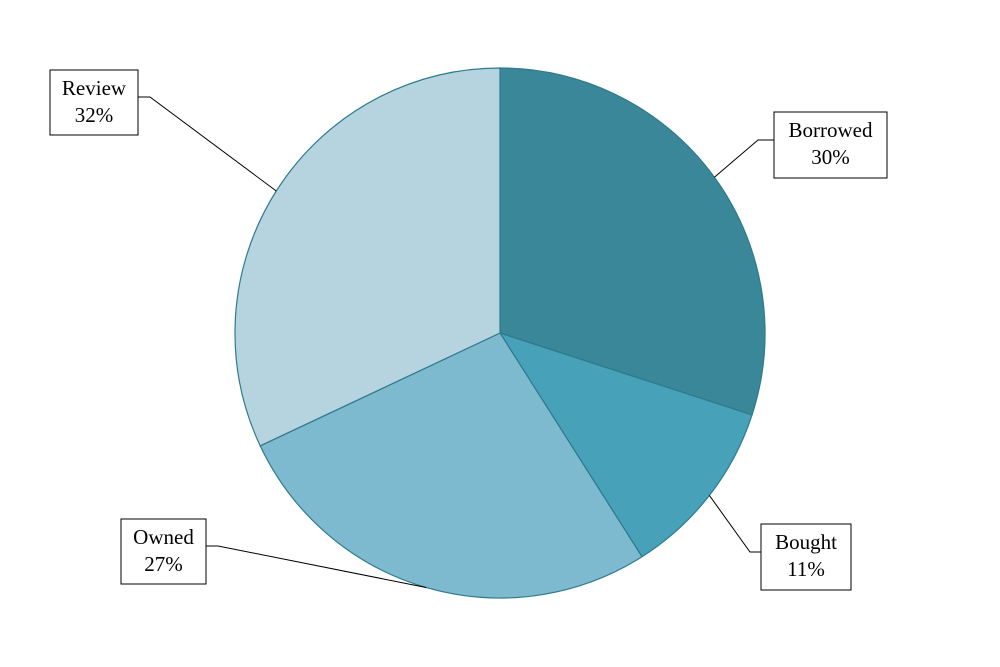 The image size is (1000, 667). I want to click on slice-label: Owned, so click(163, 537).